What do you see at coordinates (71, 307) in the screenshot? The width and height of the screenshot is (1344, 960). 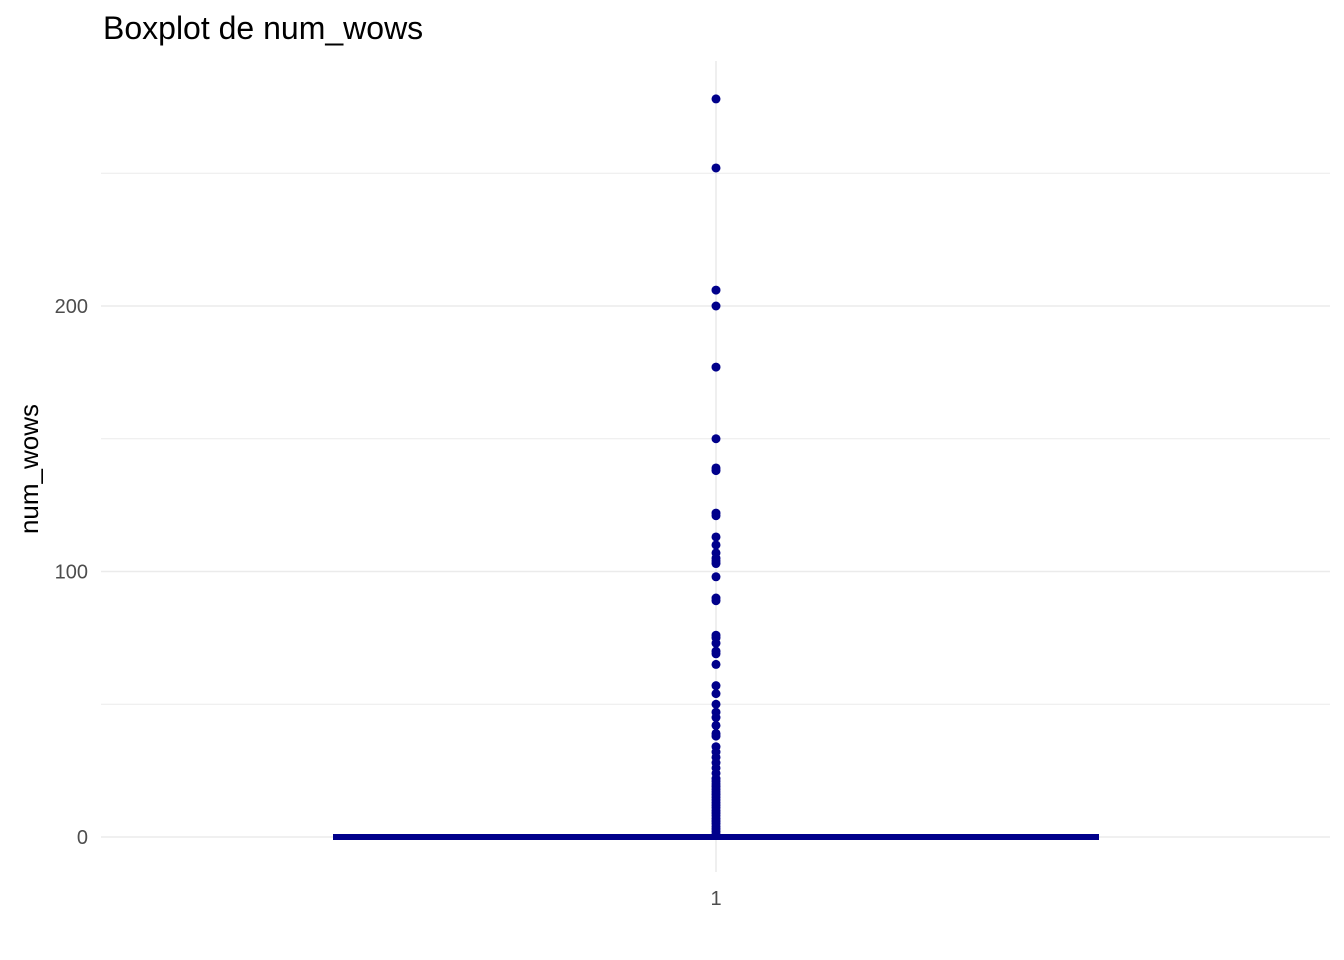 I see `y-tick-label: 200` at bounding box center [71, 307].